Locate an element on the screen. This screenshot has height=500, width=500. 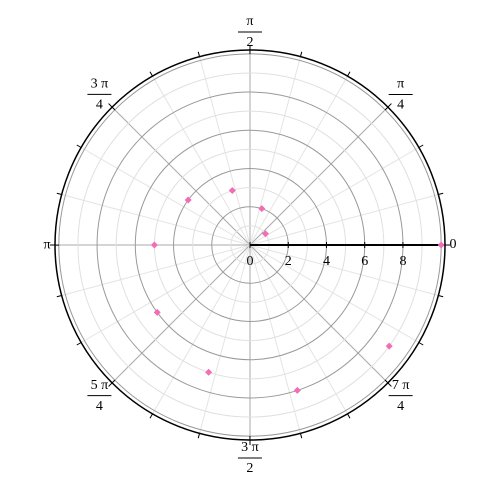
theta-tick-label: 0 is located at coordinates (453, 244).